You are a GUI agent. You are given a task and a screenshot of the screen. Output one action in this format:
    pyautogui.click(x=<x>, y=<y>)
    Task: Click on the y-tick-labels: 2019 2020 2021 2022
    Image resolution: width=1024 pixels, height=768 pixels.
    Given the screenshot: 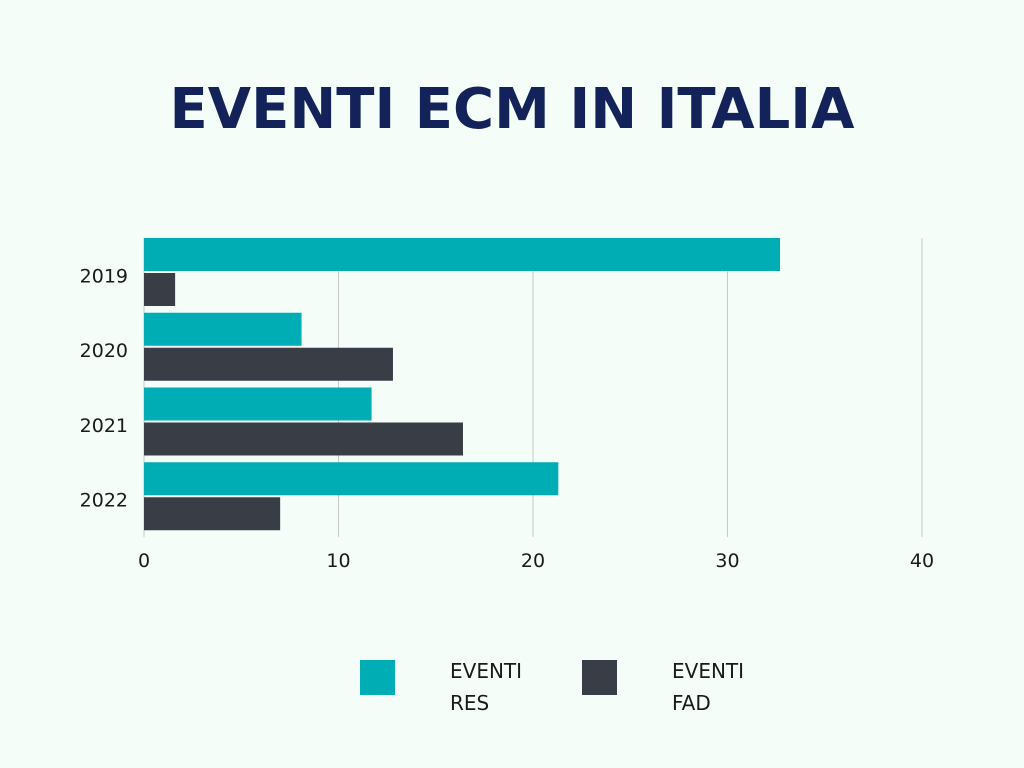 What is the action you would take?
    pyautogui.click(x=104, y=388)
    